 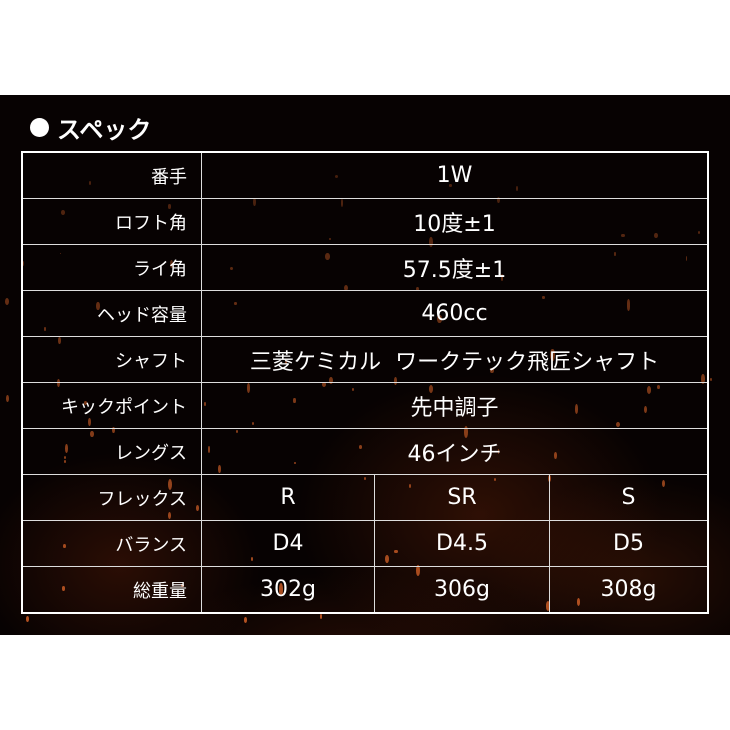 I want to click on table-row: ヘッド容量 460cc, so click(x=365, y=313).